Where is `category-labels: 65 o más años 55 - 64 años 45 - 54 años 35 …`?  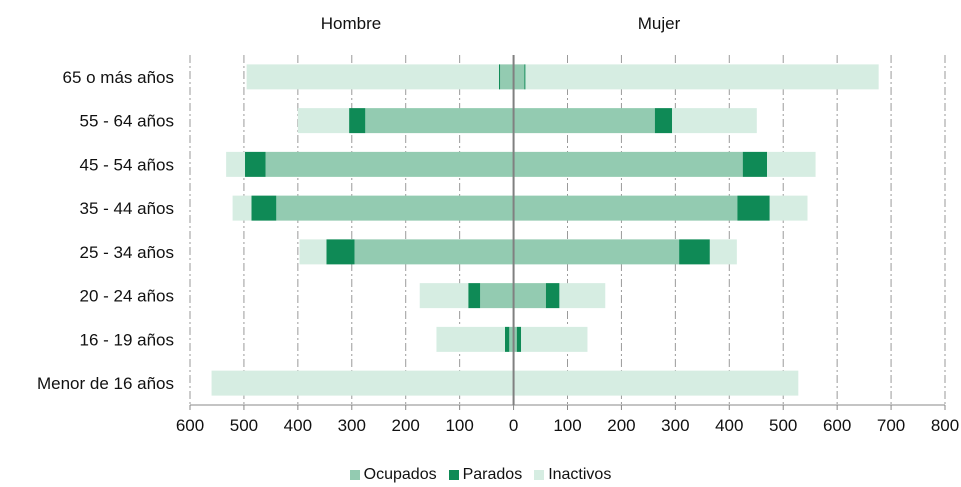 category-labels: 65 o más años 55 - 64 años 45 - 54 años 35 … is located at coordinates (105, 230).